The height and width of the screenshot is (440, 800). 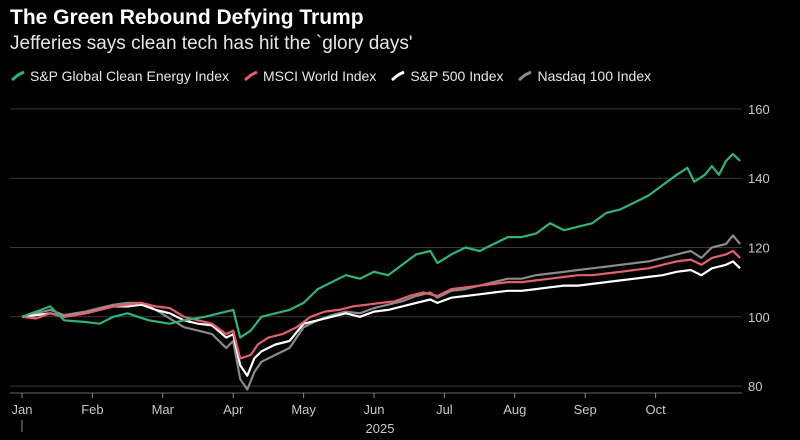 I want to click on x-tick-label-feb: Feb, so click(x=92, y=409).